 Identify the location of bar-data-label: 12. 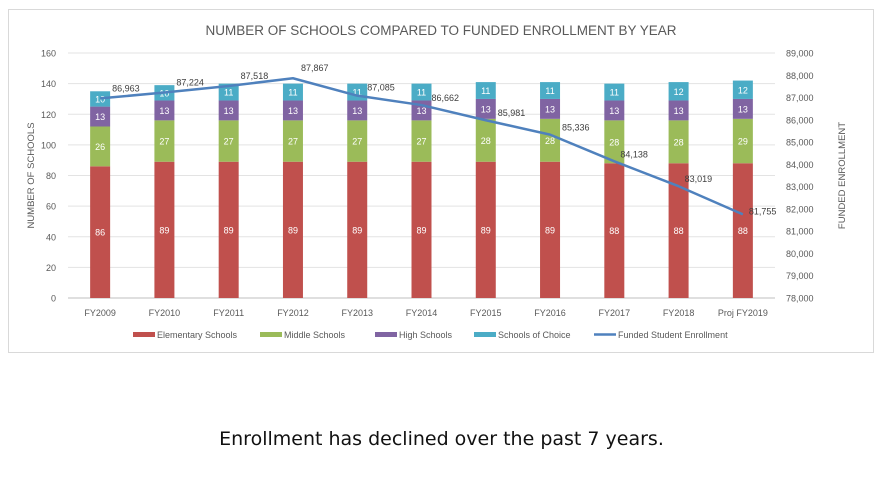
(679, 92).